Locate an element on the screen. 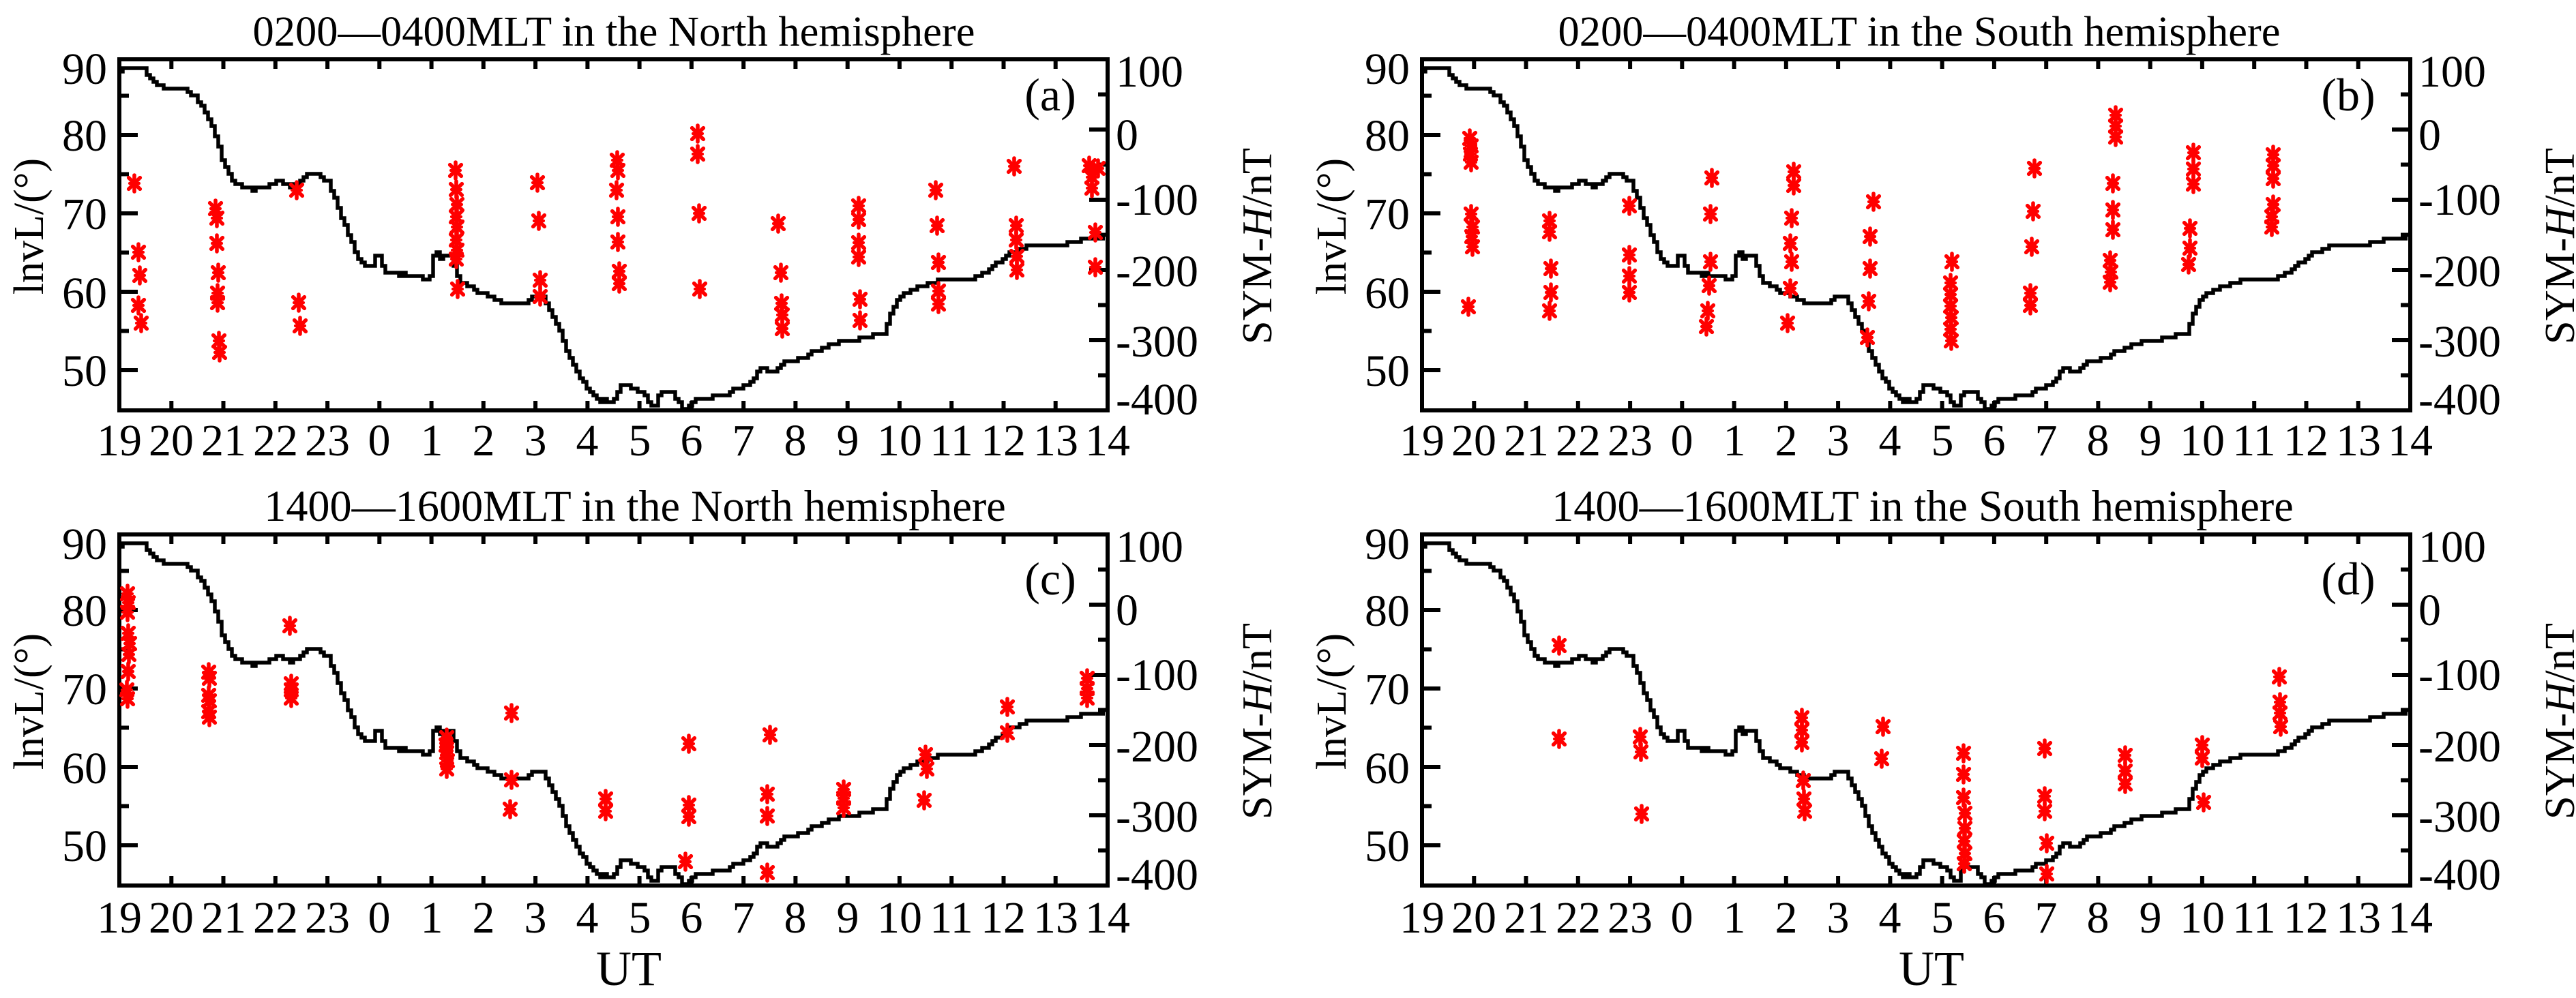 This screenshot has width=2576, height=998. svg-text: (c) is located at coordinates (1050, 579).